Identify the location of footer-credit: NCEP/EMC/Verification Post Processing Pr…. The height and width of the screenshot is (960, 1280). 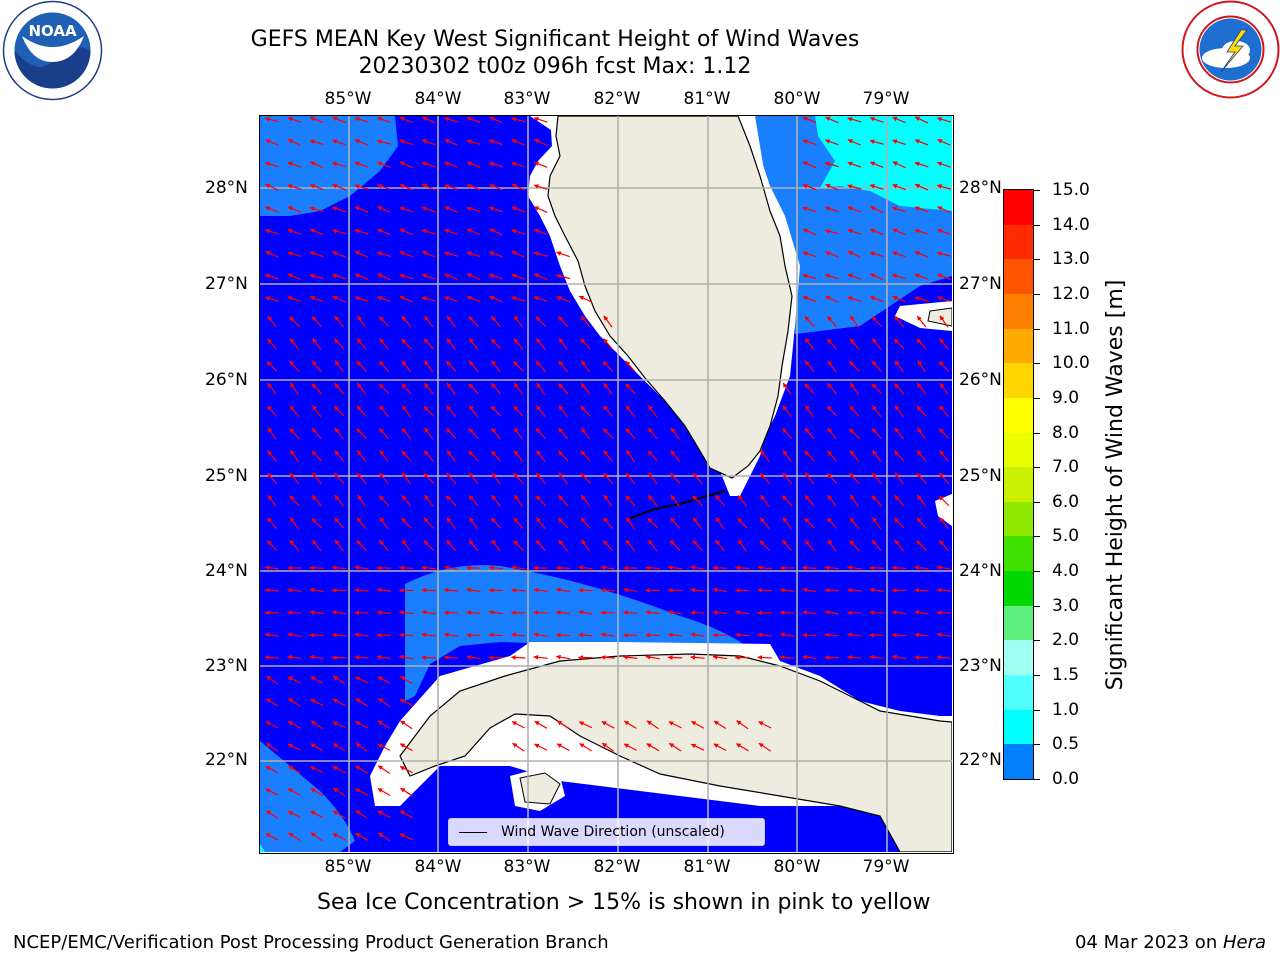
(311, 942).